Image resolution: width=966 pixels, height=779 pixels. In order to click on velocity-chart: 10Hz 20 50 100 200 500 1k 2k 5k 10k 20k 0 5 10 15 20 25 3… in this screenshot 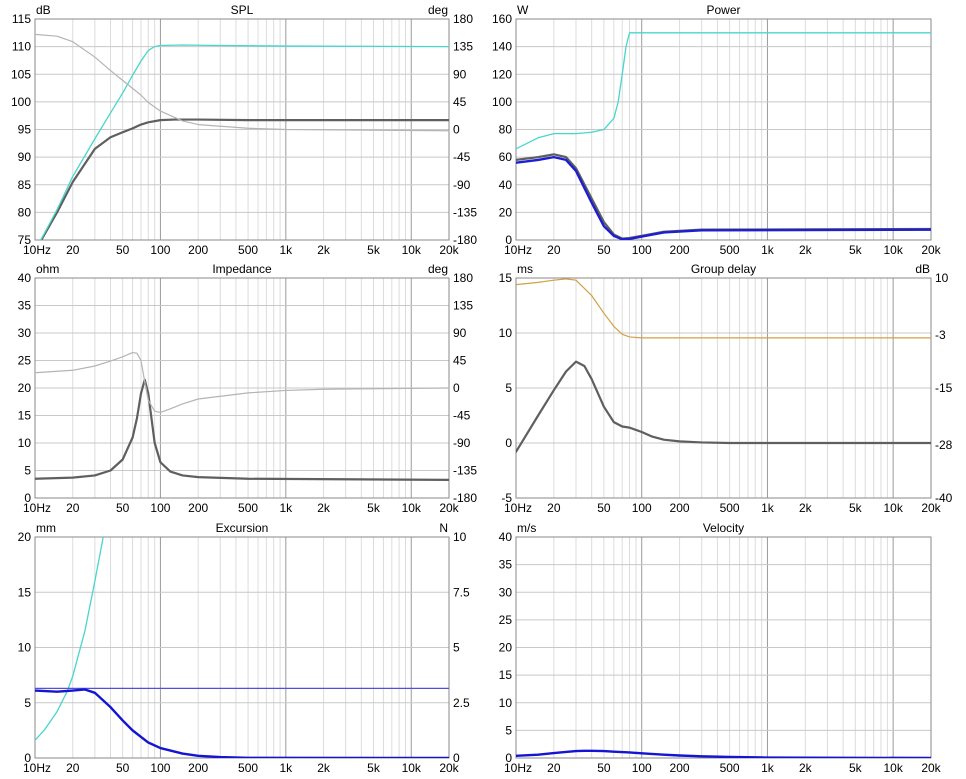, I will do `click(720, 648)`.